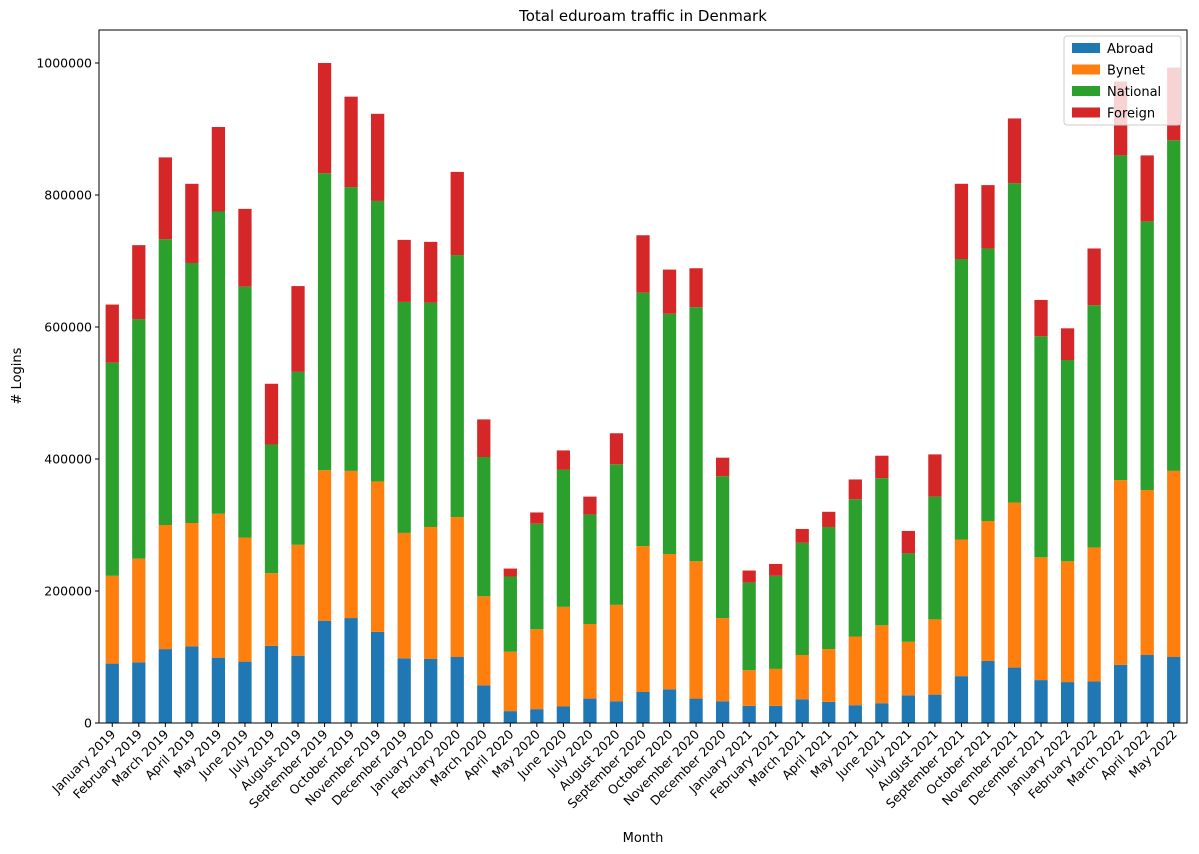  What do you see at coordinates (17, 375) in the screenshot?
I see `y-axis-title: # Logins` at bounding box center [17, 375].